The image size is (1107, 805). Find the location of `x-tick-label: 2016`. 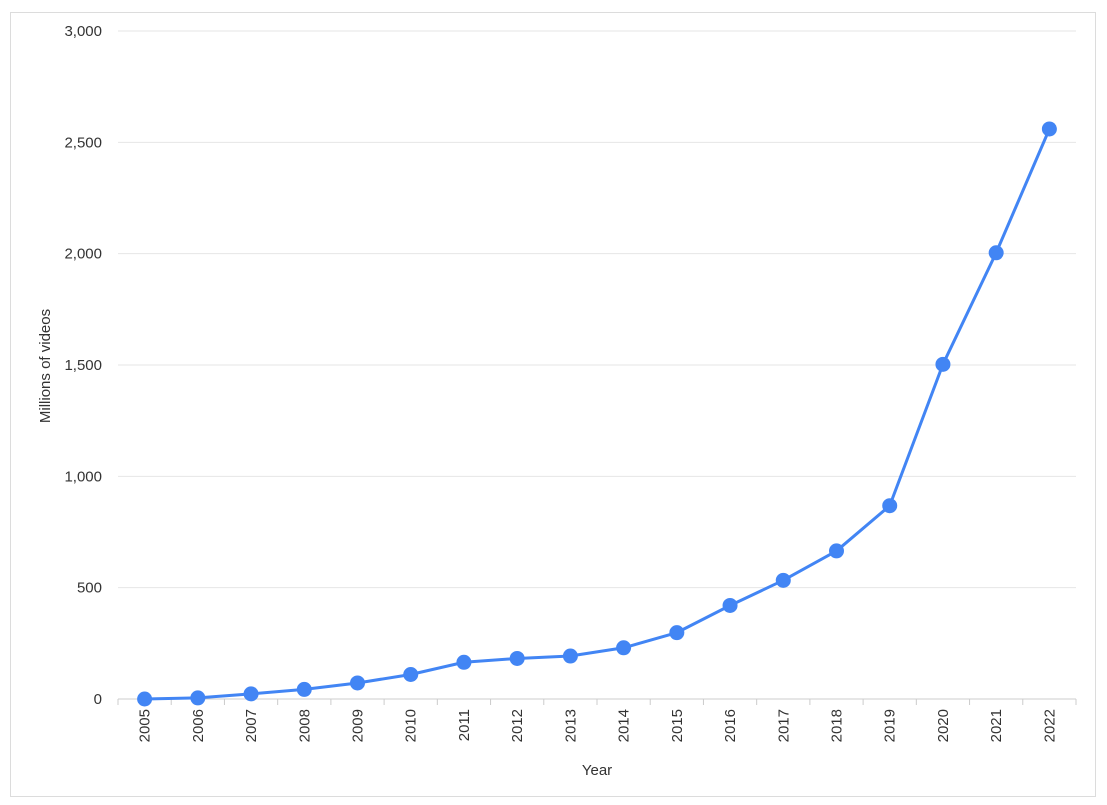

x-tick-label: 2016 is located at coordinates (730, 725).